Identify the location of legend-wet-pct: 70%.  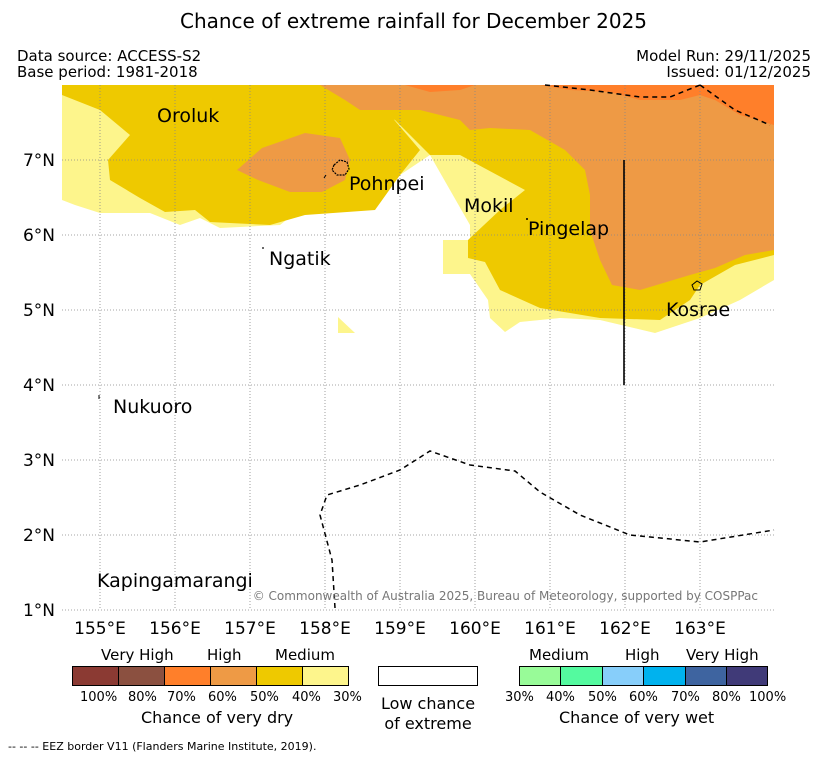
(685, 697).